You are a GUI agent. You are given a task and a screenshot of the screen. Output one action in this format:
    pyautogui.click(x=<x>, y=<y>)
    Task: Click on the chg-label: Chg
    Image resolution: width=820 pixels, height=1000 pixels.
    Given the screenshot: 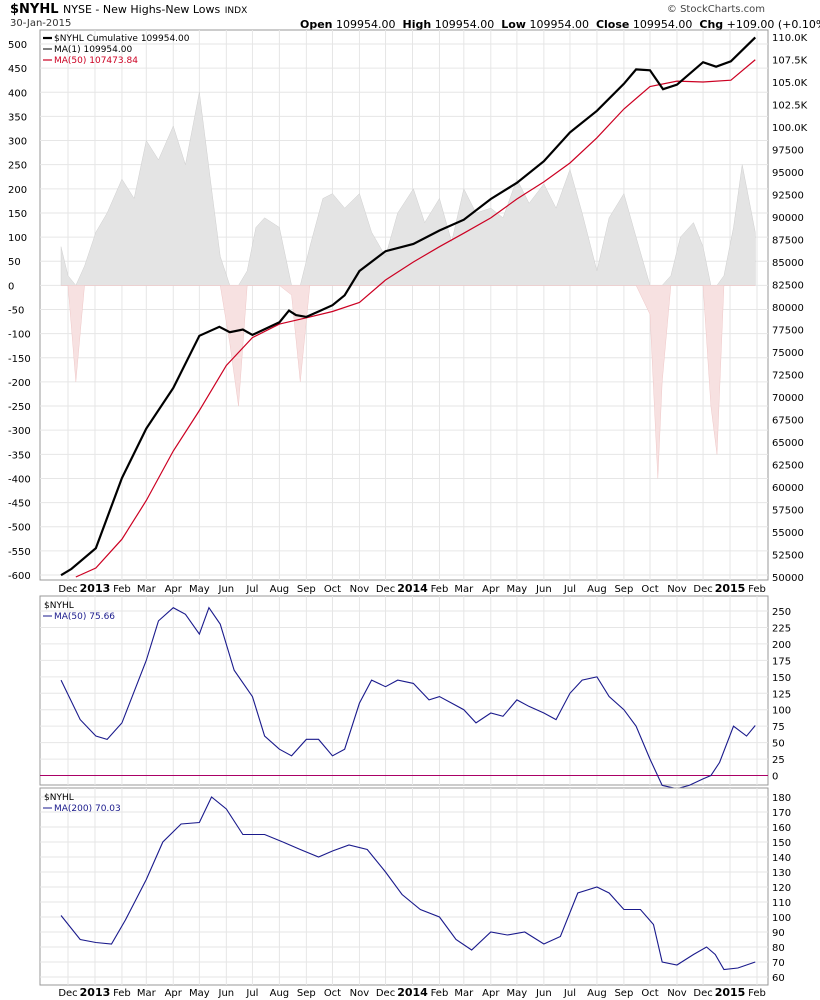 What is the action you would take?
    pyautogui.click(x=711, y=24)
    